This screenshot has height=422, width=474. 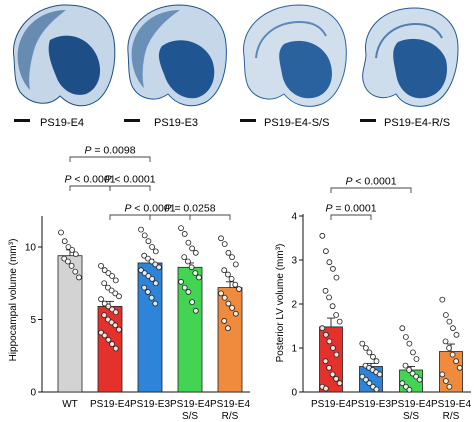 I want to click on brain-section-label: PS19-E4, so click(x=62, y=123).